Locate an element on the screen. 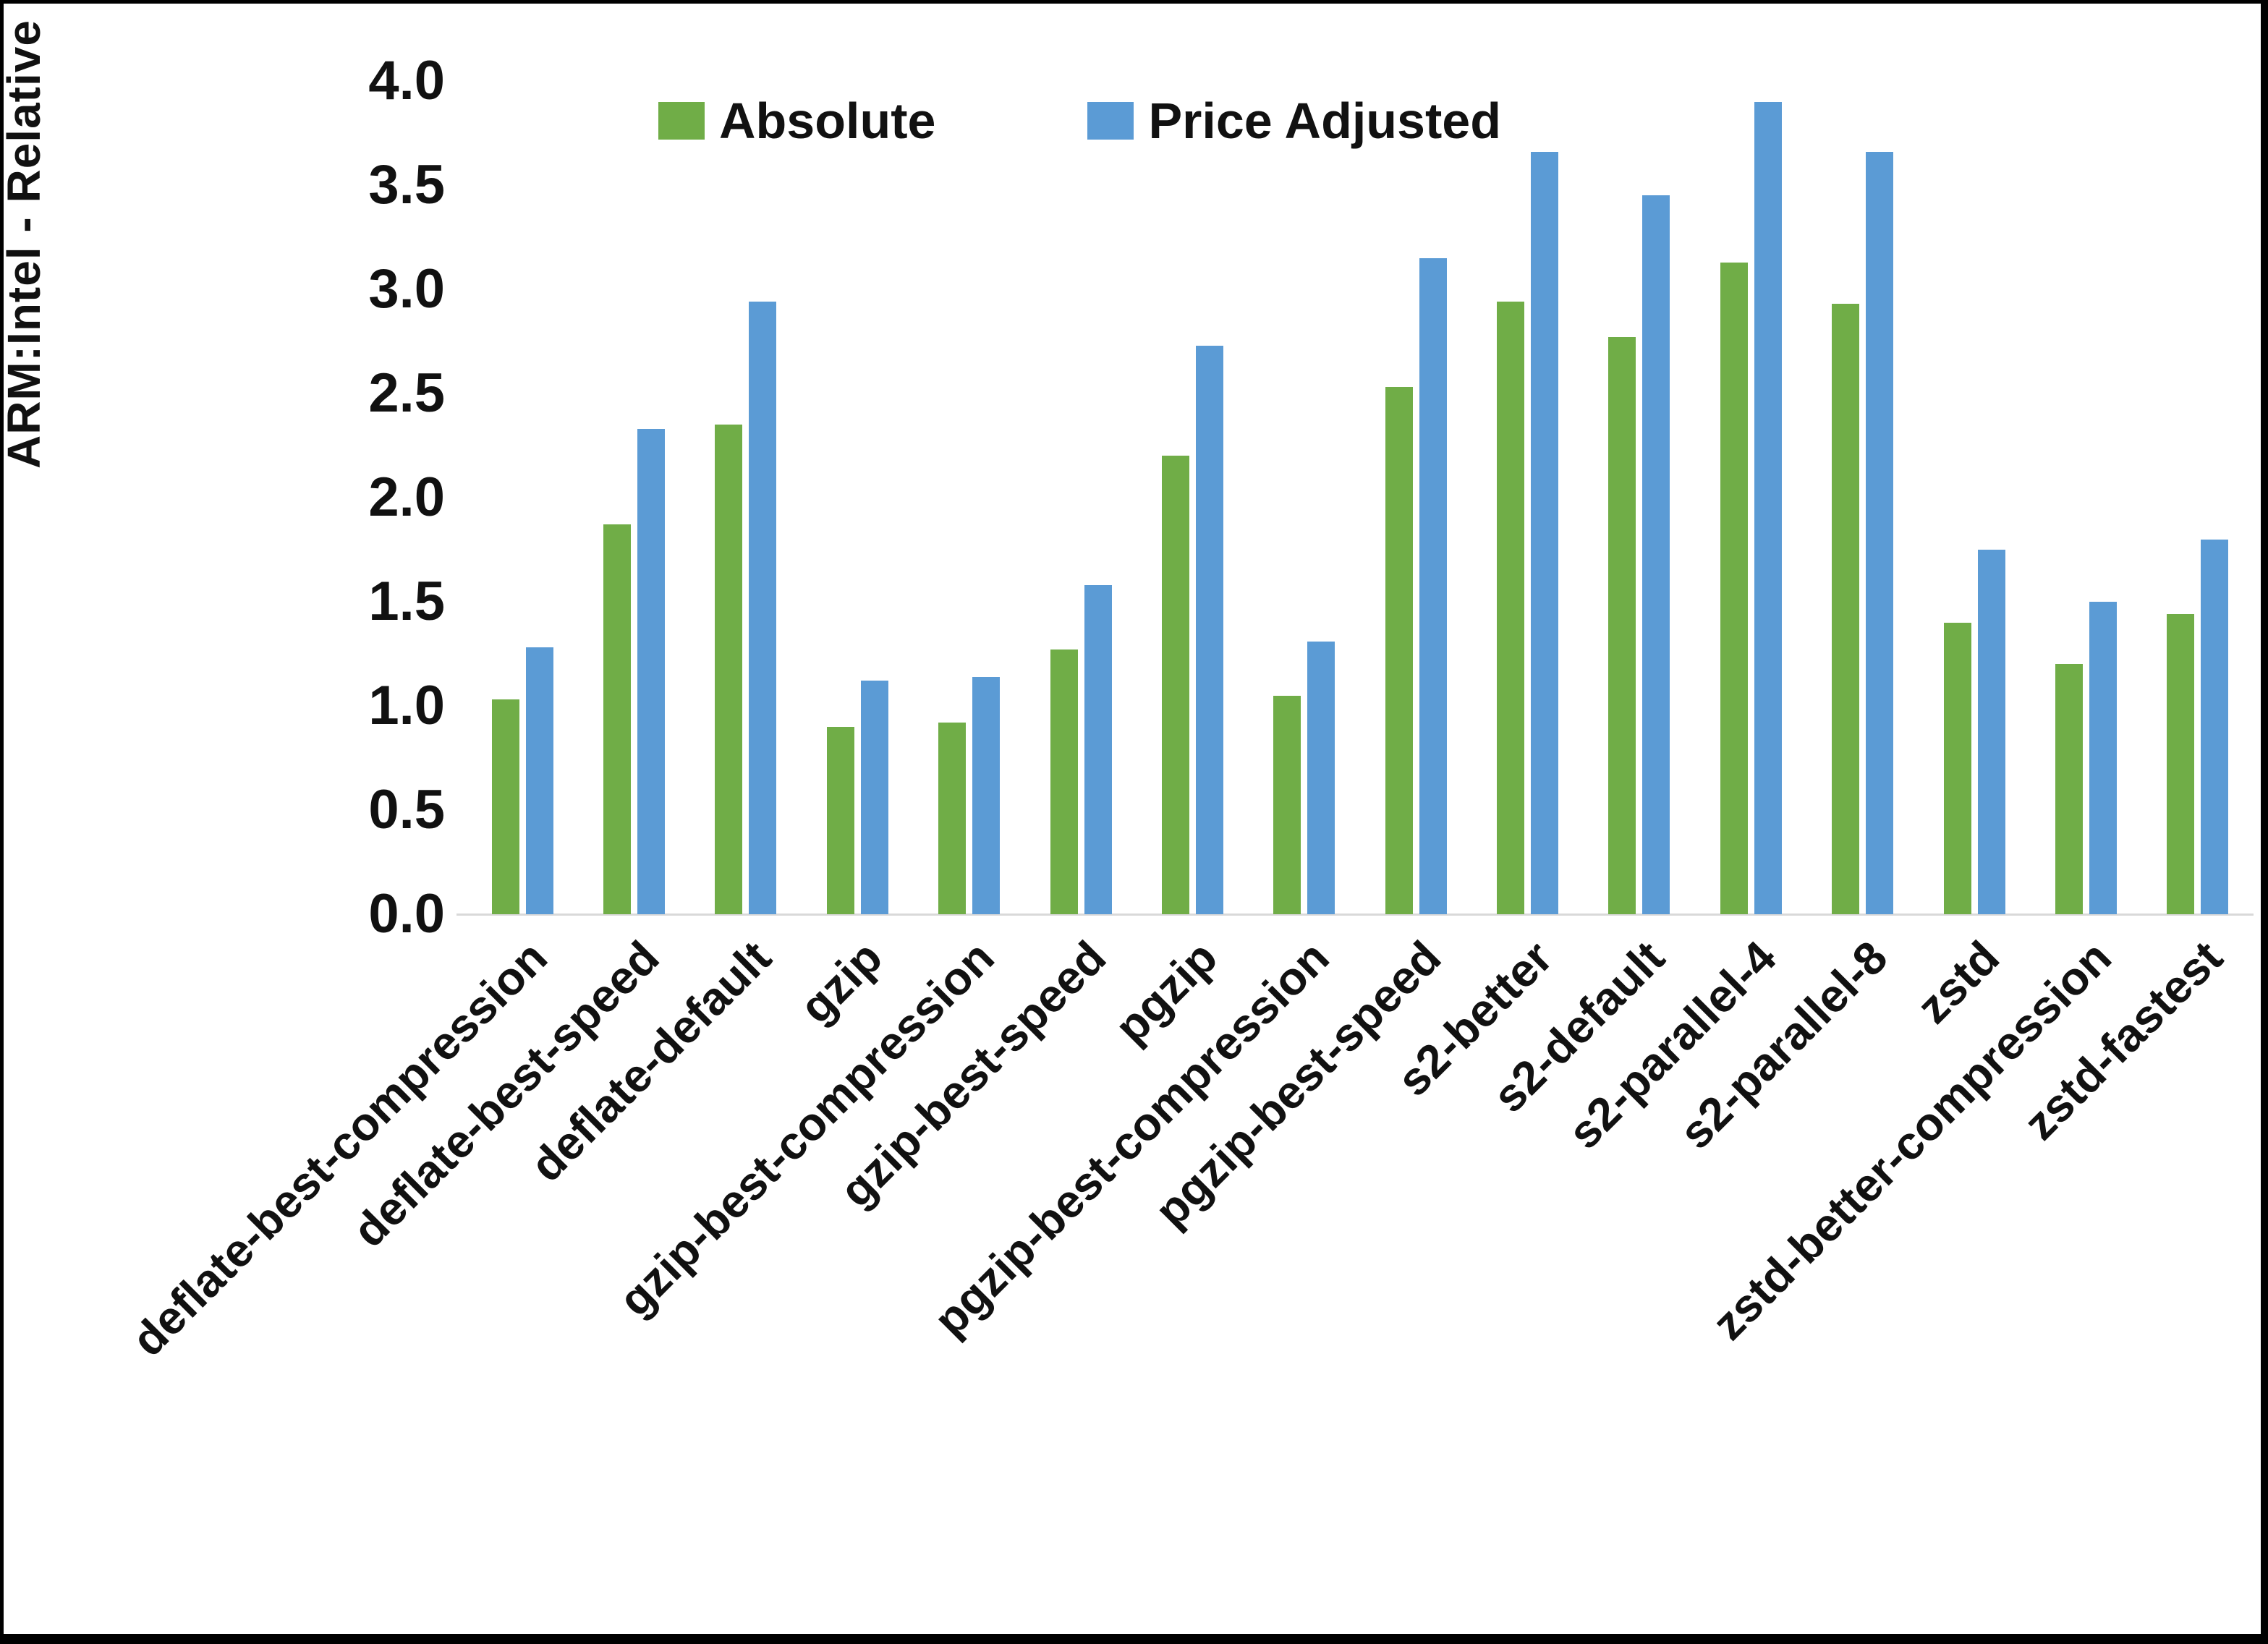  bar-price-adjusted-gzip-best-compression is located at coordinates (987, 795).